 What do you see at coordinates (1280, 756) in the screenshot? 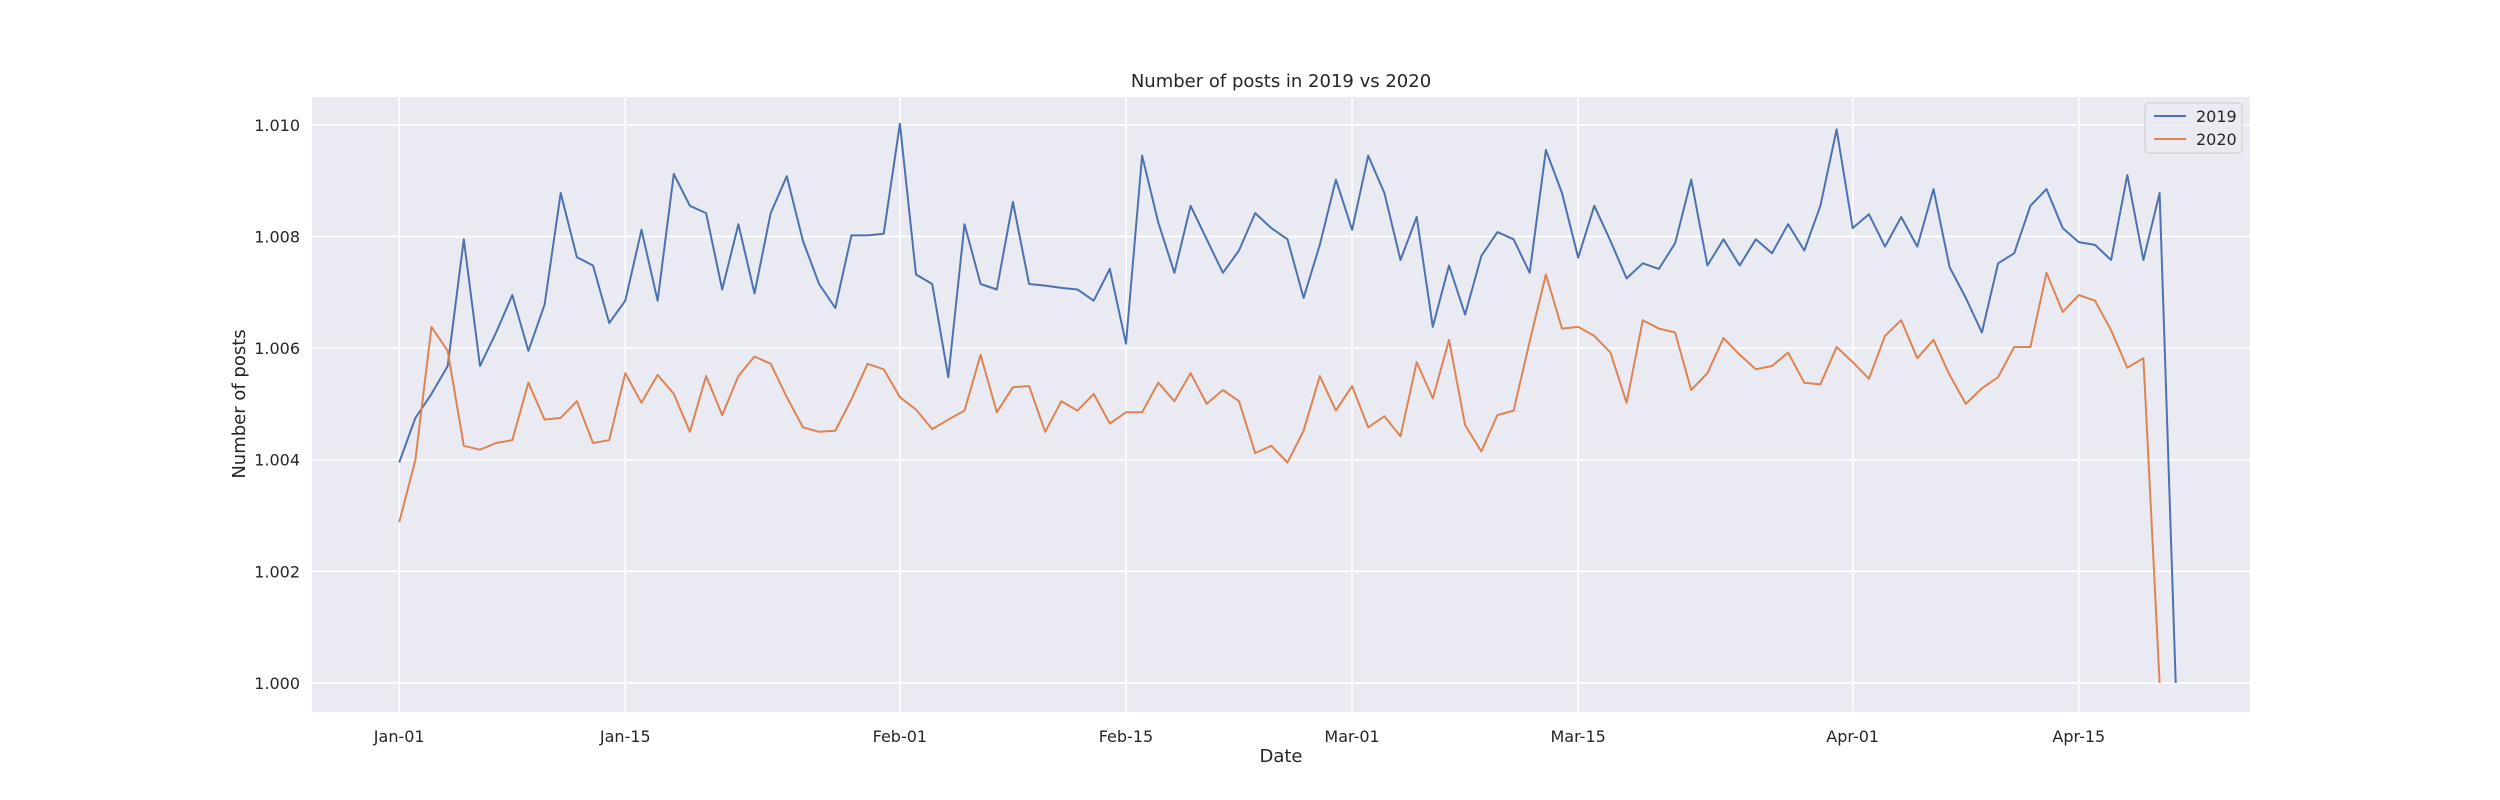
I see `x-axis-label: Date` at bounding box center [1280, 756].